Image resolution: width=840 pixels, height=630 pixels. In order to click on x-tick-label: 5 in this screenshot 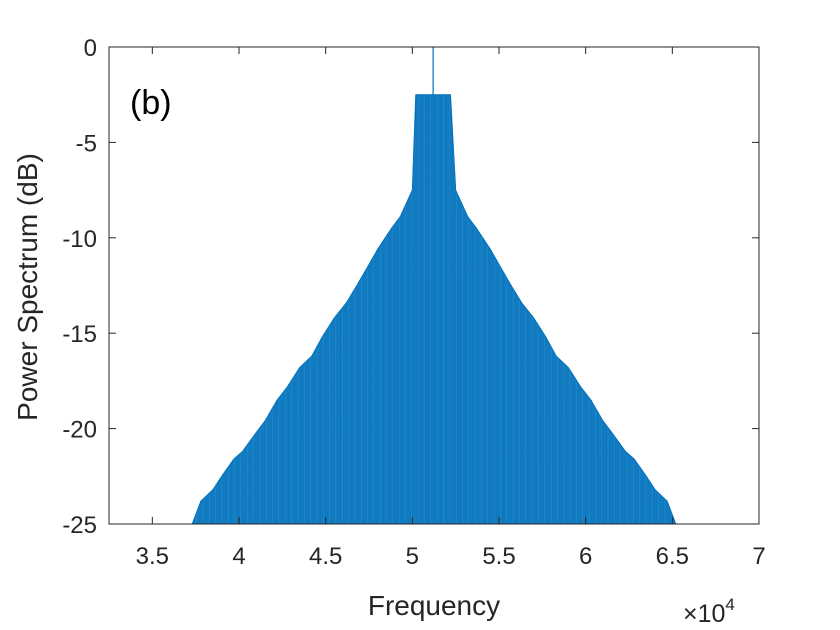, I will do `click(412, 556)`.